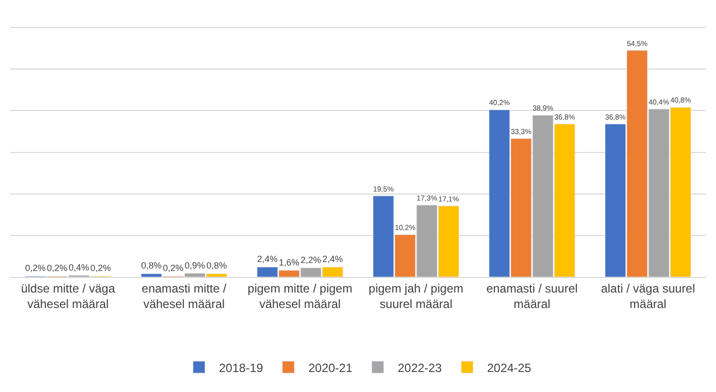 The image size is (716, 392). What do you see at coordinates (521, 131) in the screenshot?
I see `data-label: 33,3%` at bounding box center [521, 131].